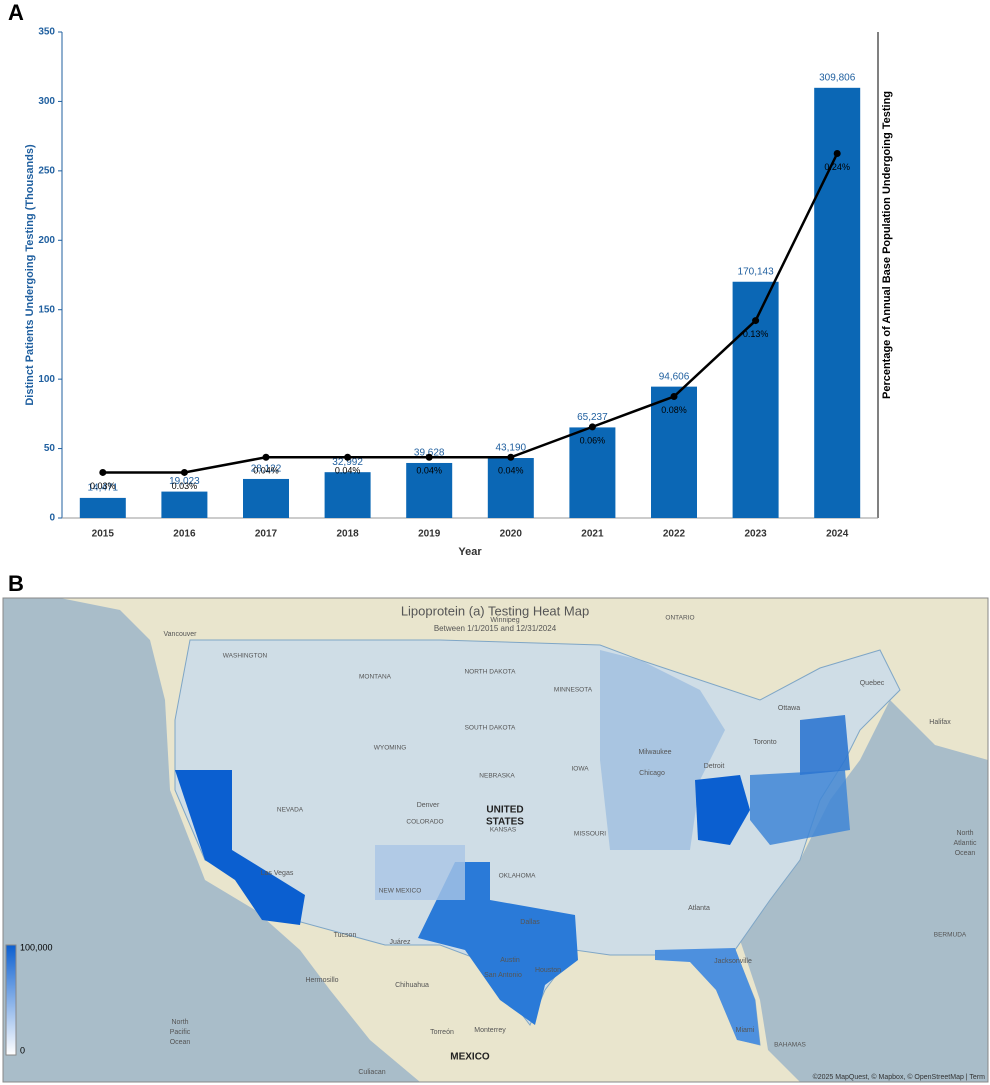 This screenshot has width=990, height=1085. I want to click on place-label: Atlantic, so click(965, 843).